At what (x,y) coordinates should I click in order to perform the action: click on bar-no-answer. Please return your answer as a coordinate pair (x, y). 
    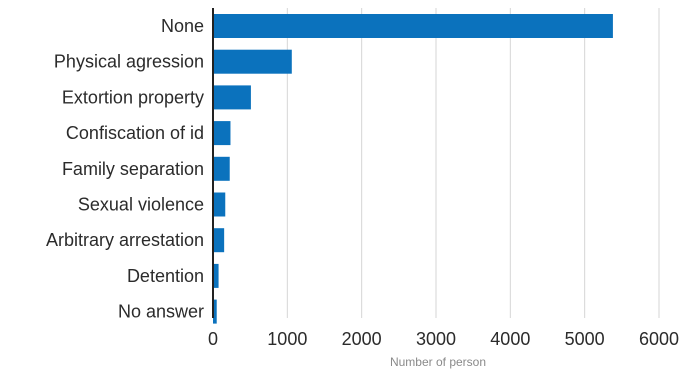
    Looking at the image, I should click on (215, 311).